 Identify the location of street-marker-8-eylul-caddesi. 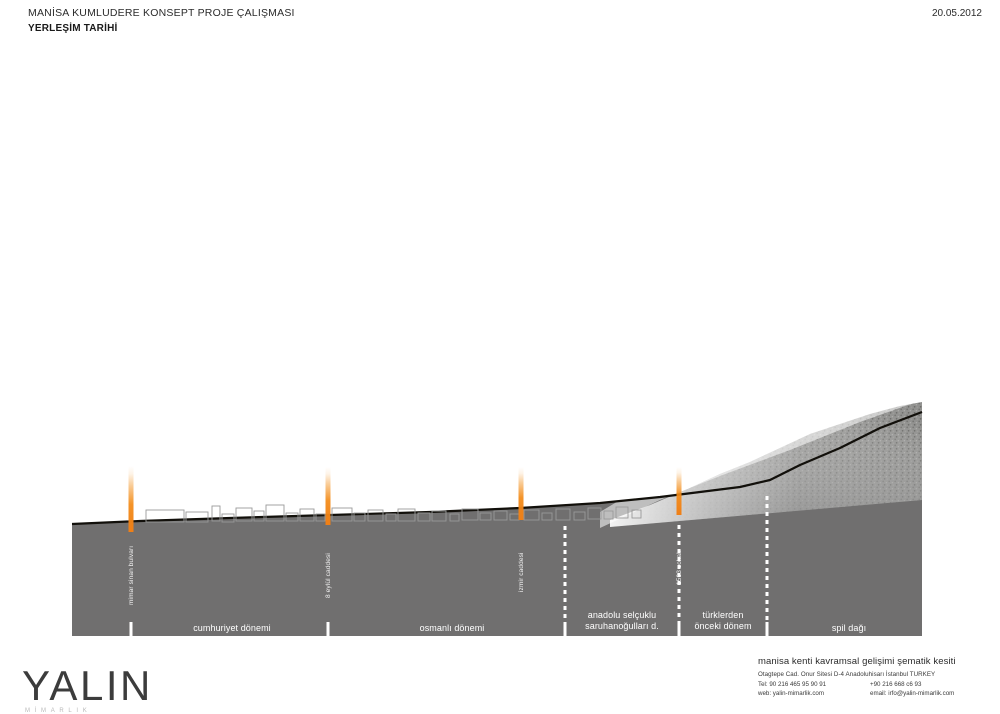
(328, 496).